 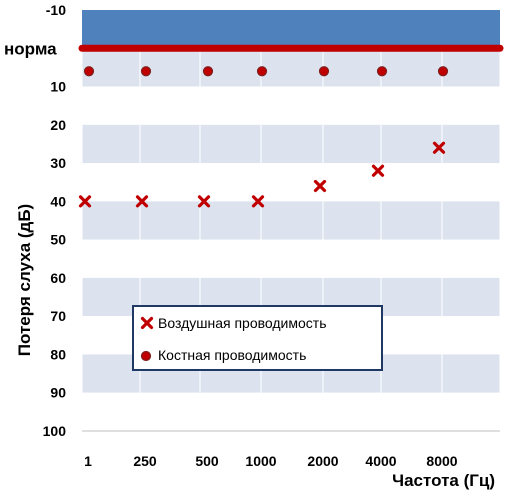 What do you see at coordinates (55, 431) in the screenshot?
I see `y-tick-label: 100` at bounding box center [55, 431].